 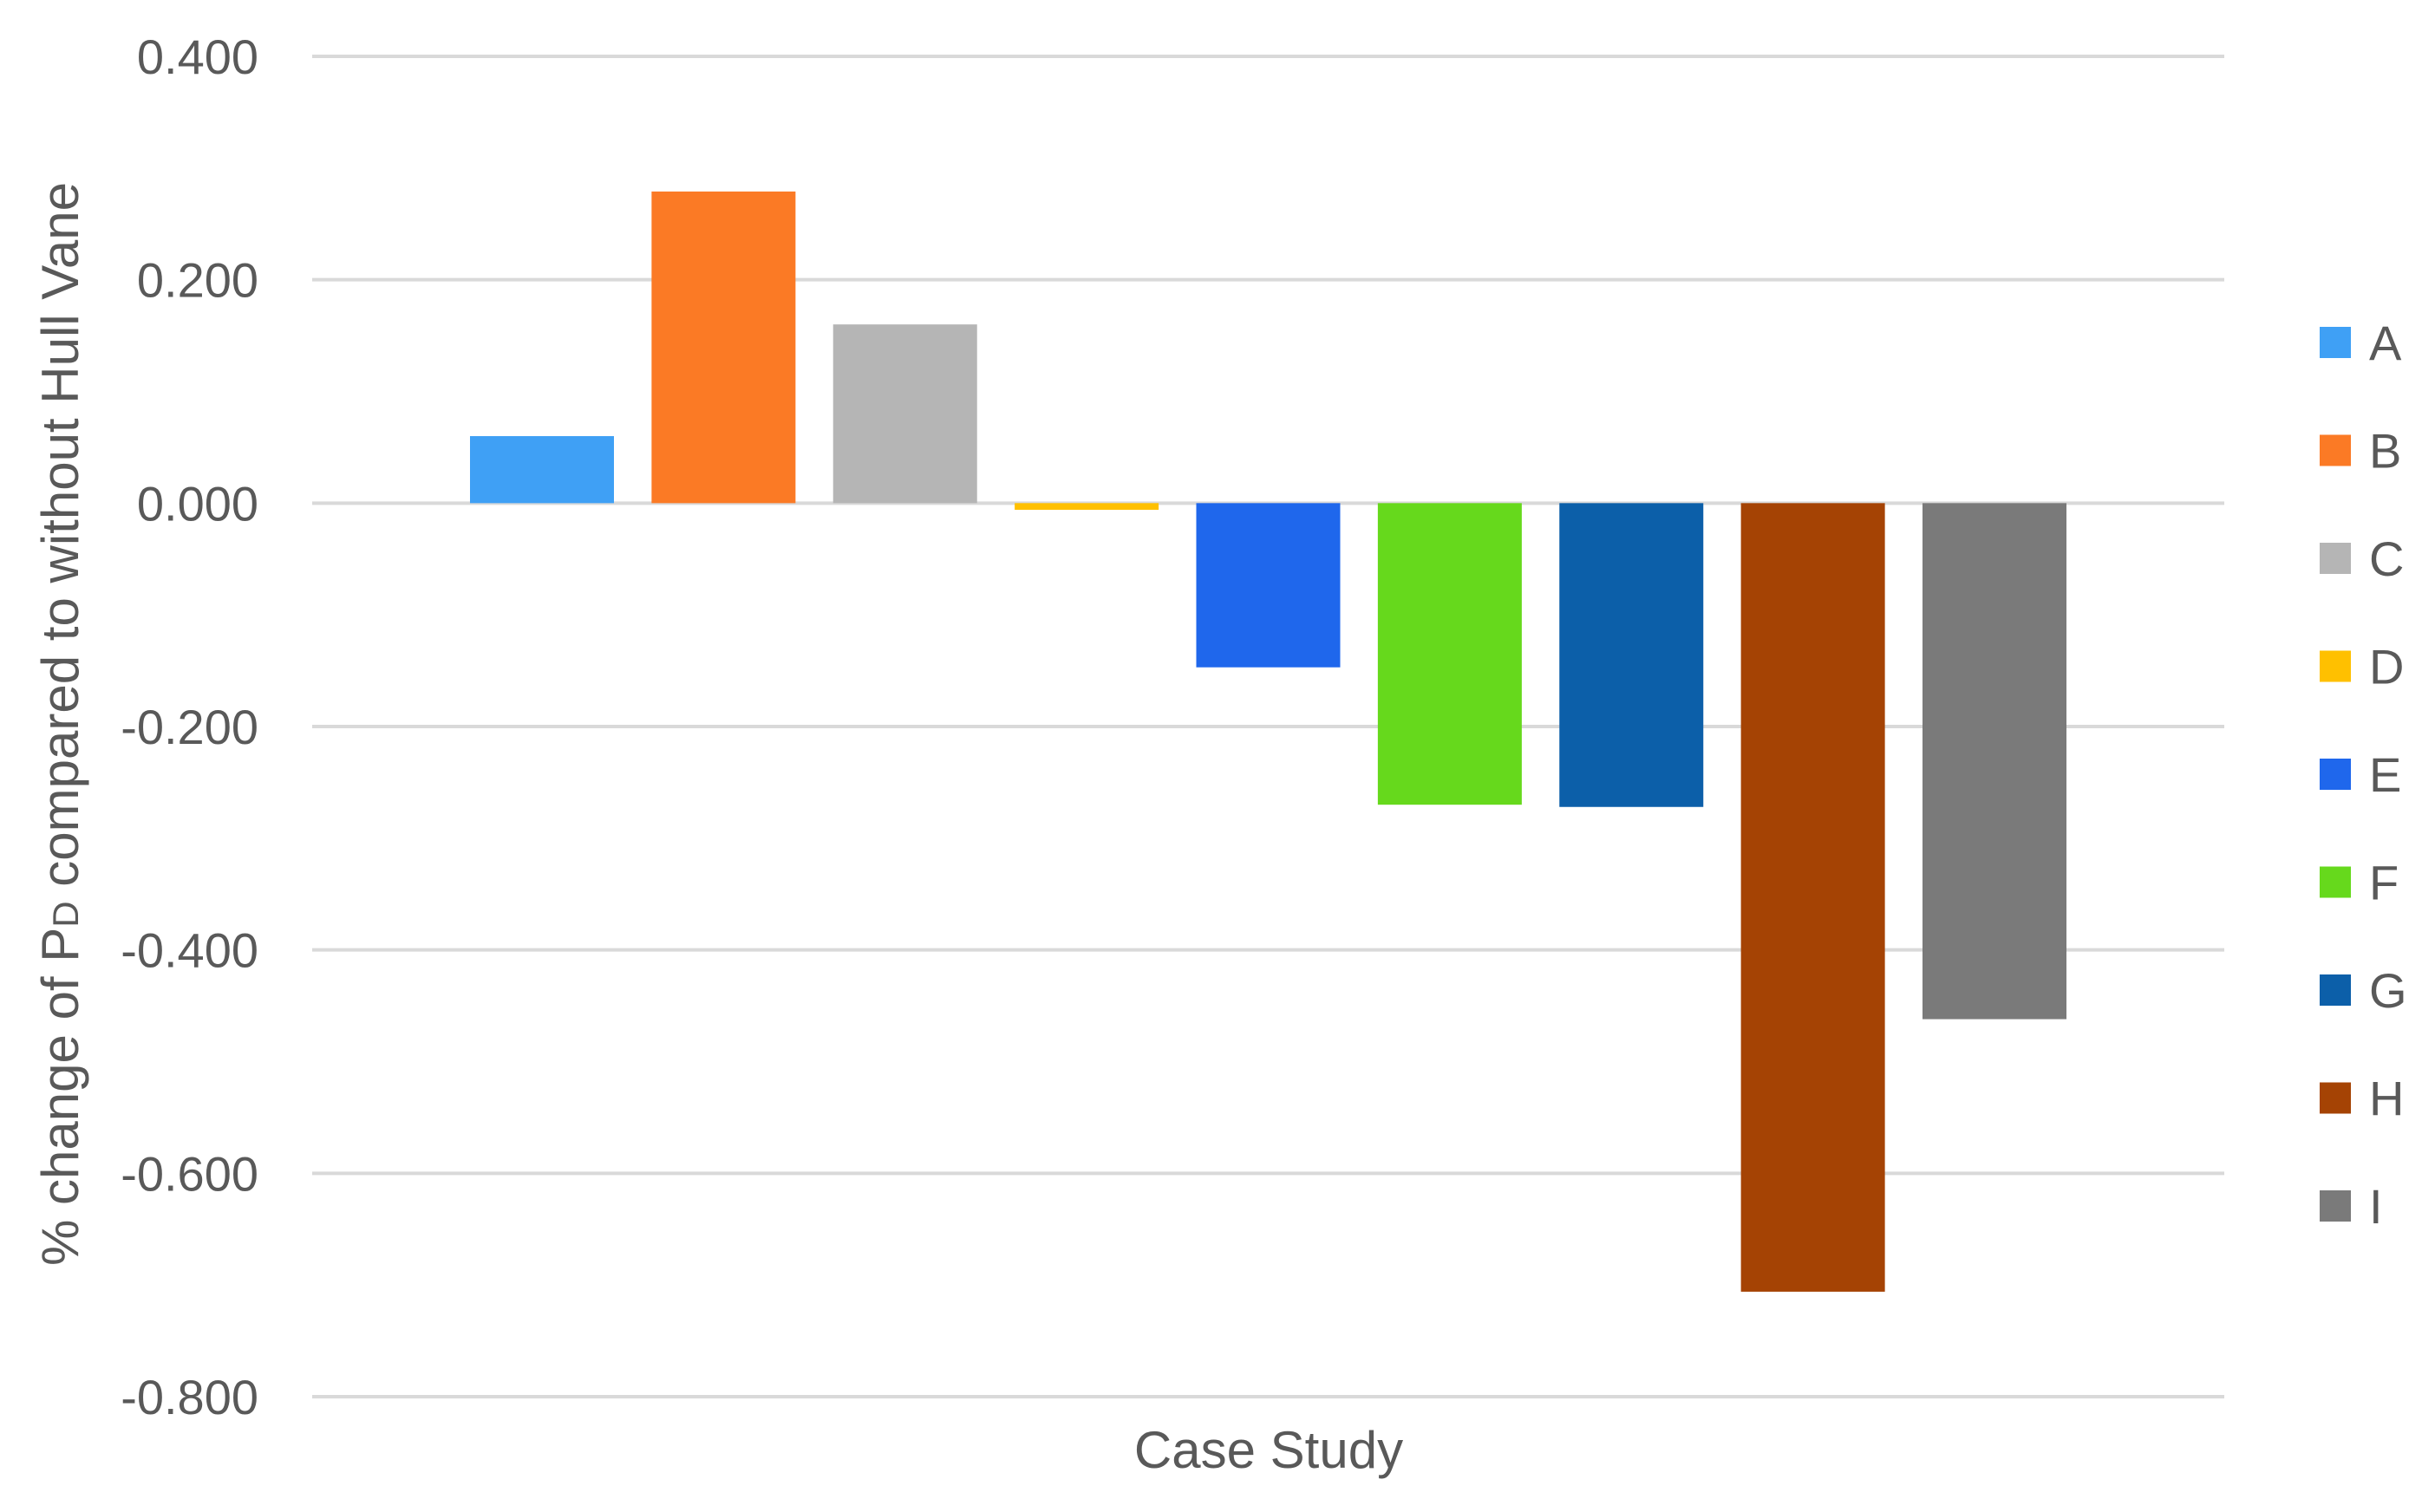 I want to click on y-tick-label: -0.400, so click(x=189, y=950).